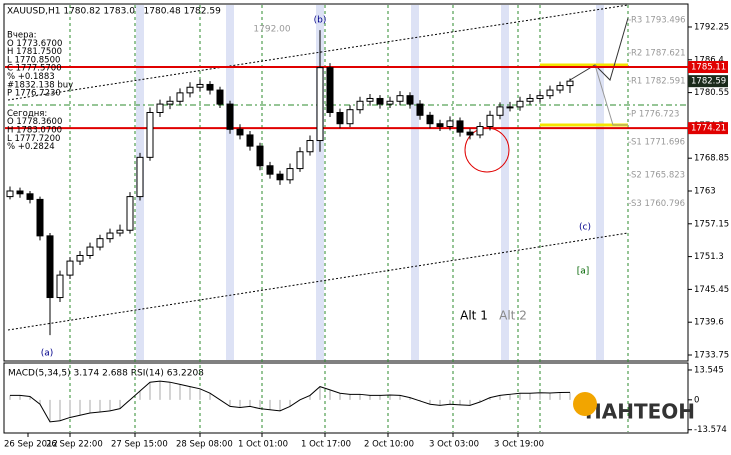  I want to click on ind-line, so click(290, 401).